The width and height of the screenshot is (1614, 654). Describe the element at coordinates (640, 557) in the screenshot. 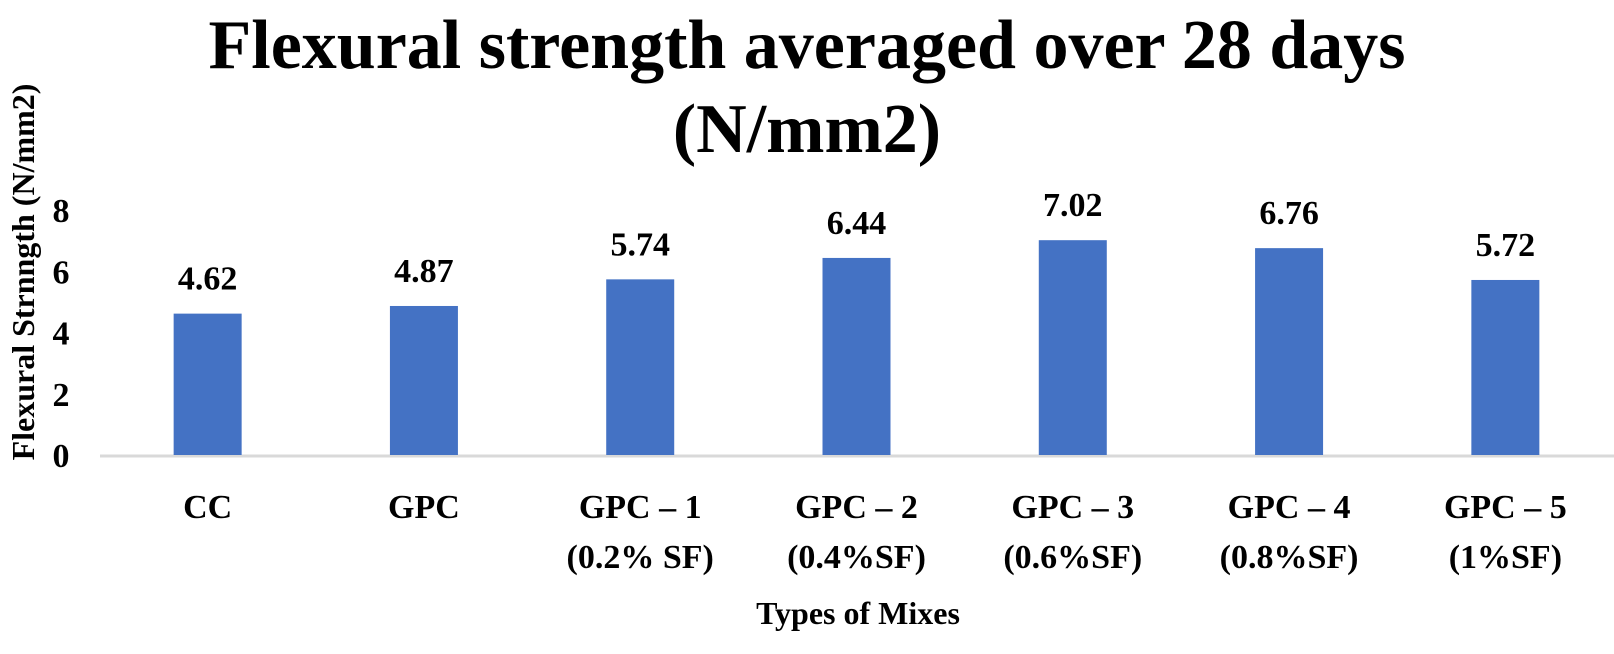

I see `x-tick-label: (0.2% SF)` at that location.